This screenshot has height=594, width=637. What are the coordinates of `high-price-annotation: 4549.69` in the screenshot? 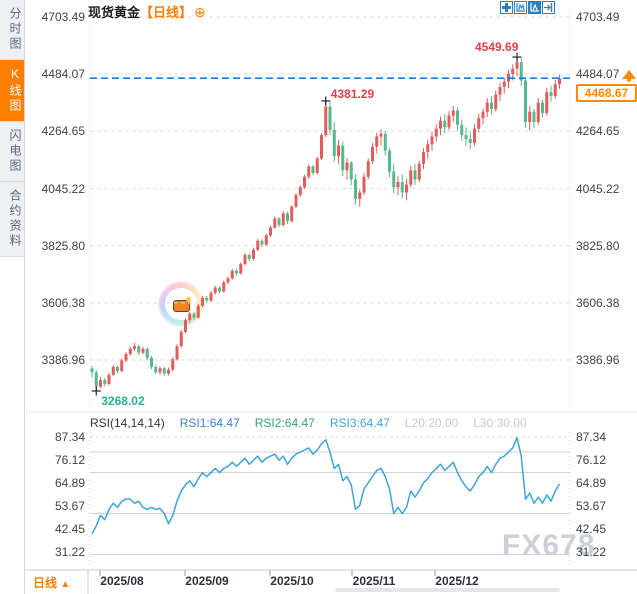 It's located at (497, 47).